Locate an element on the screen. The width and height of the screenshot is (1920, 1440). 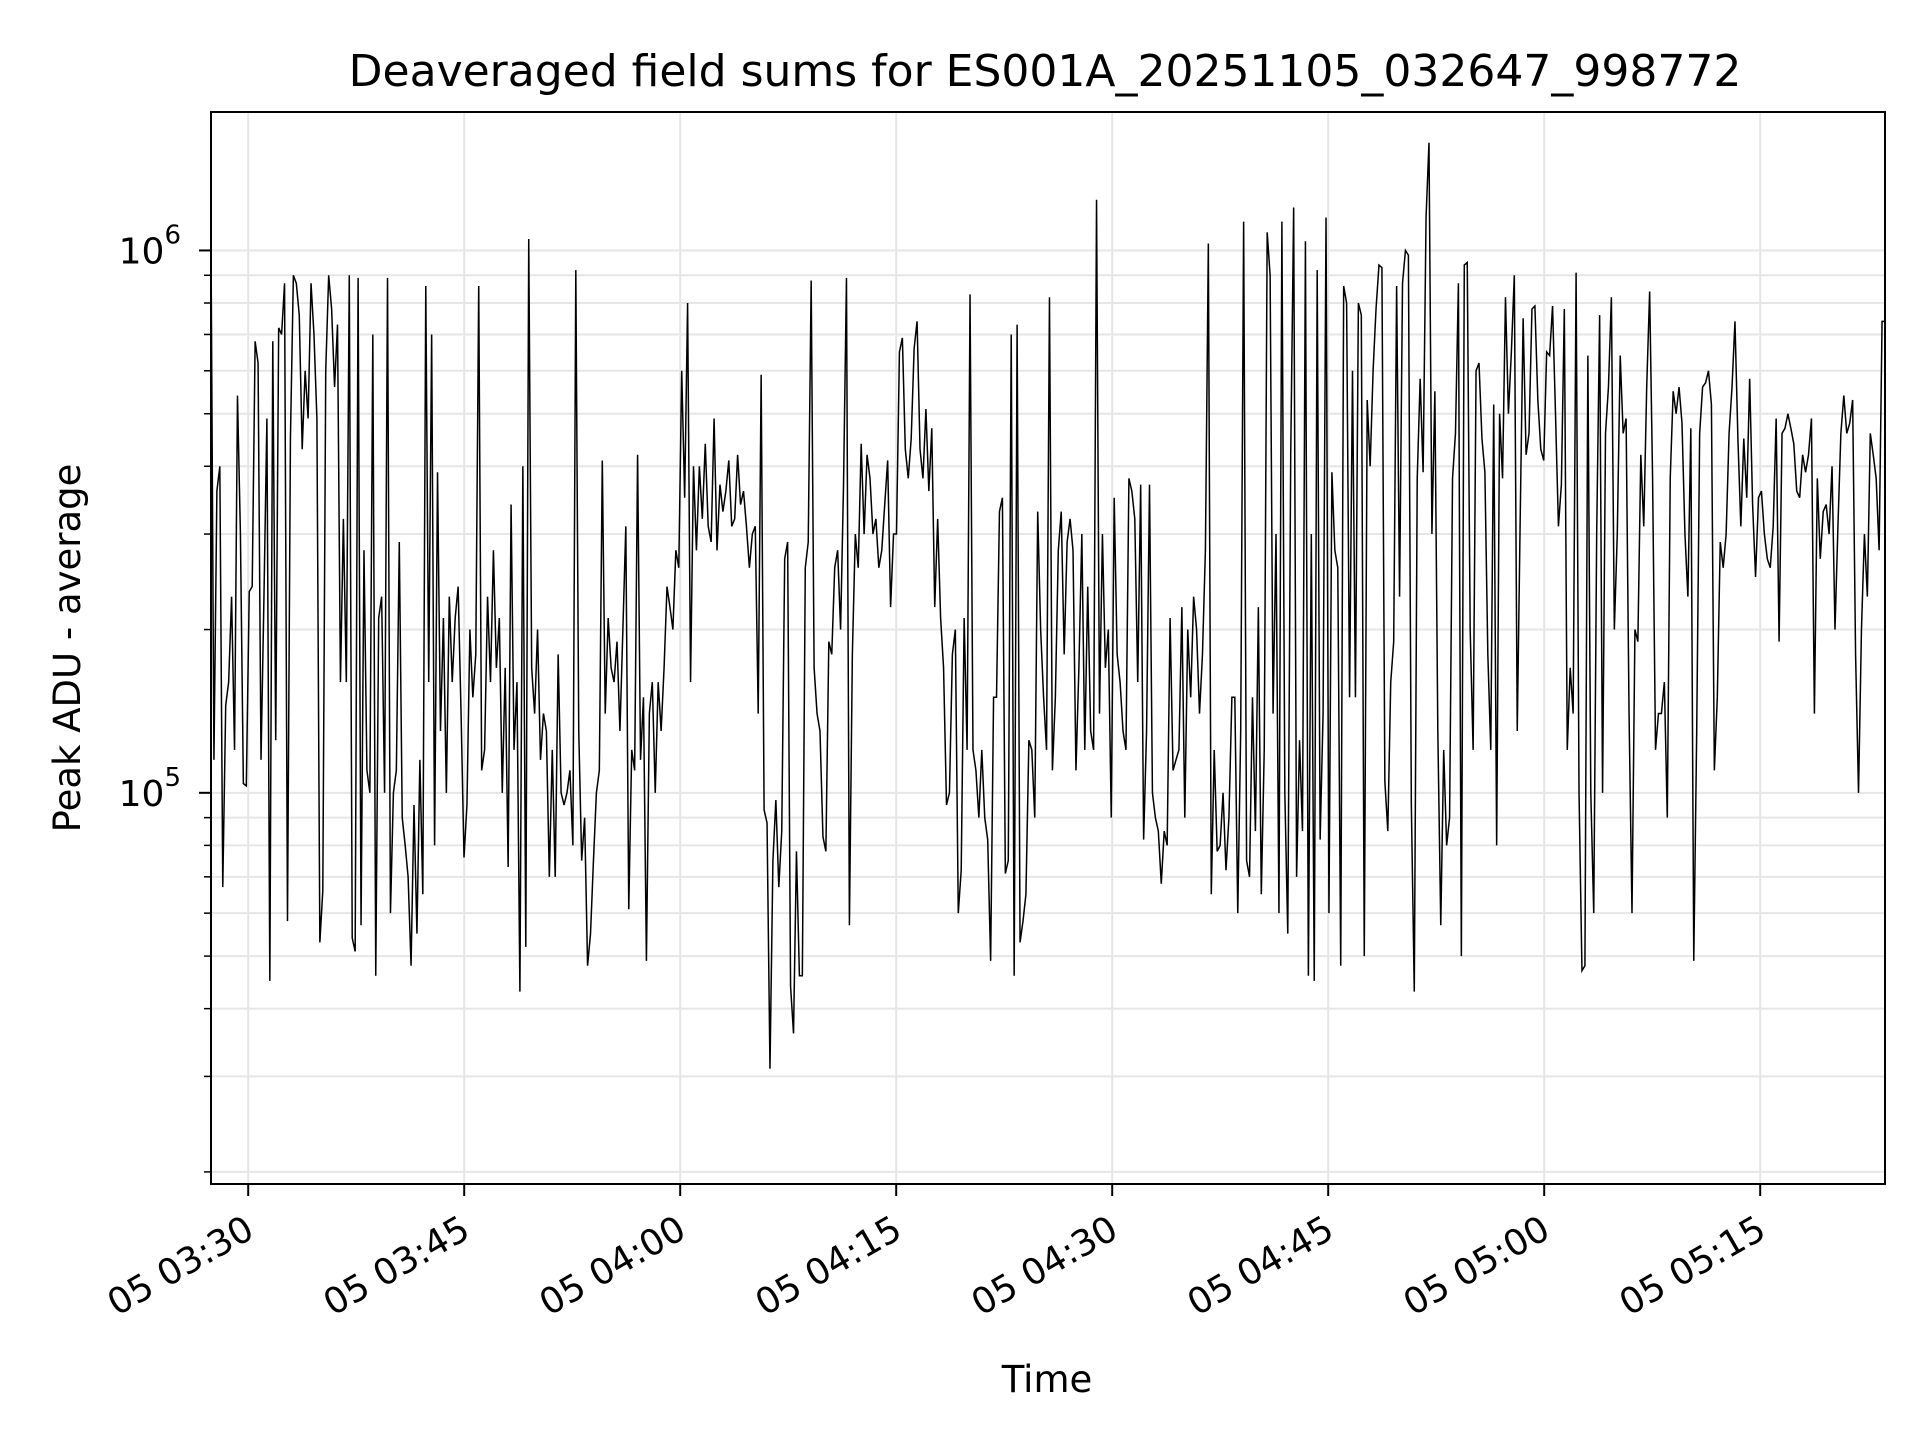
y-tick-label: 10⁵ is located at coordinates (150, 789).